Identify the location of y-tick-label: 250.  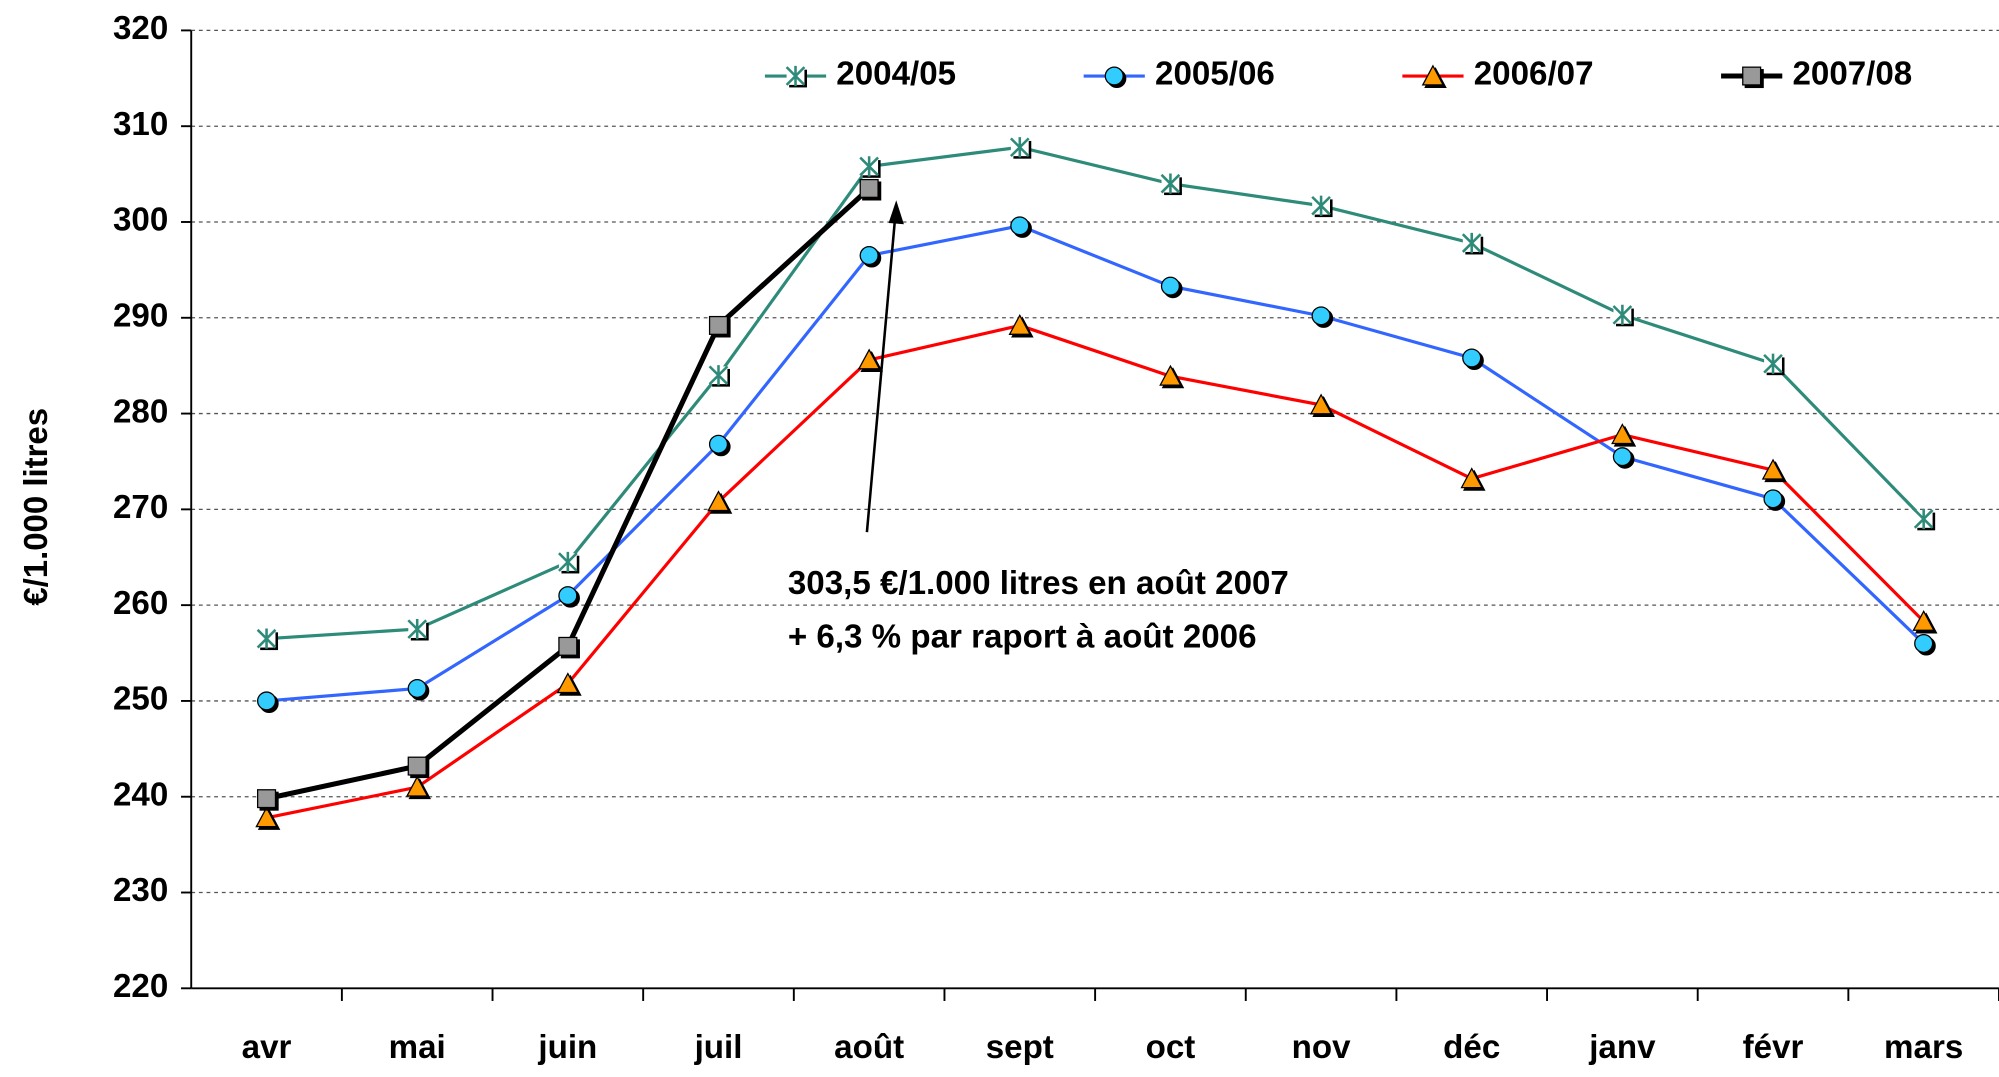
(140, 699).